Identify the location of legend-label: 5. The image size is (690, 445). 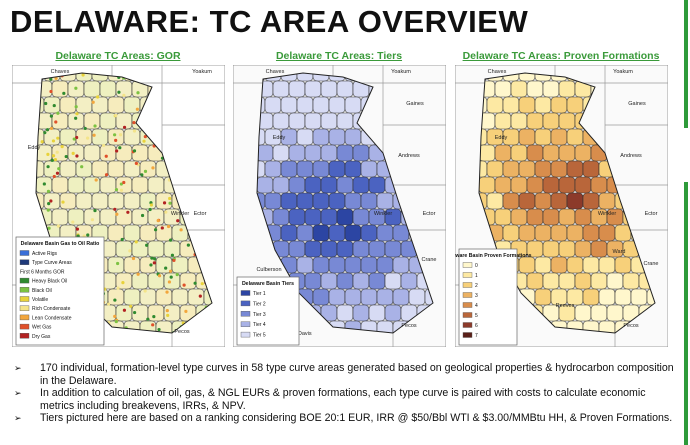
(476, 316).